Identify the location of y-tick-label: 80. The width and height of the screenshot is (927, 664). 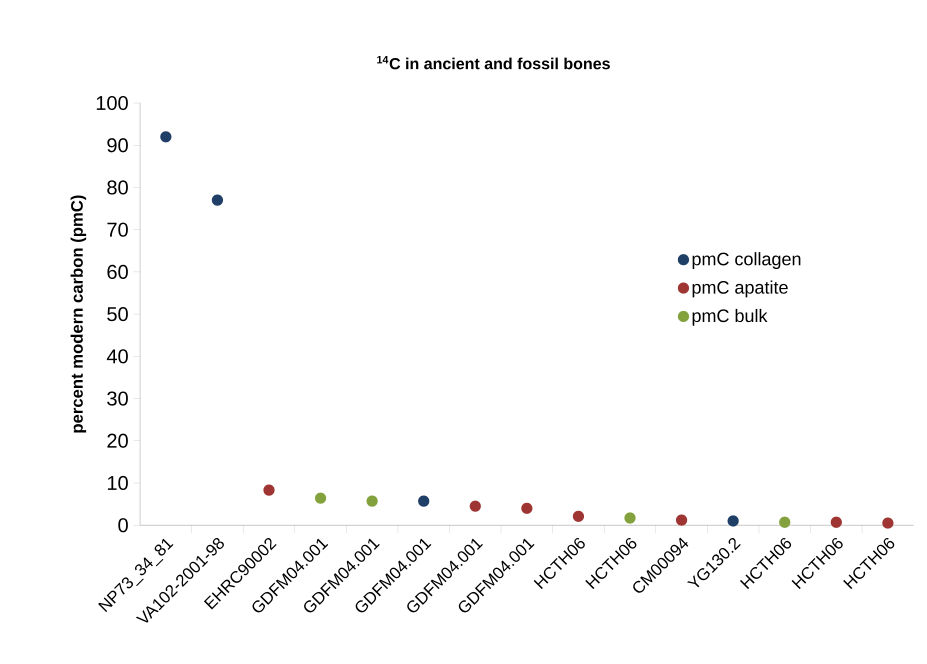
(117, 187).